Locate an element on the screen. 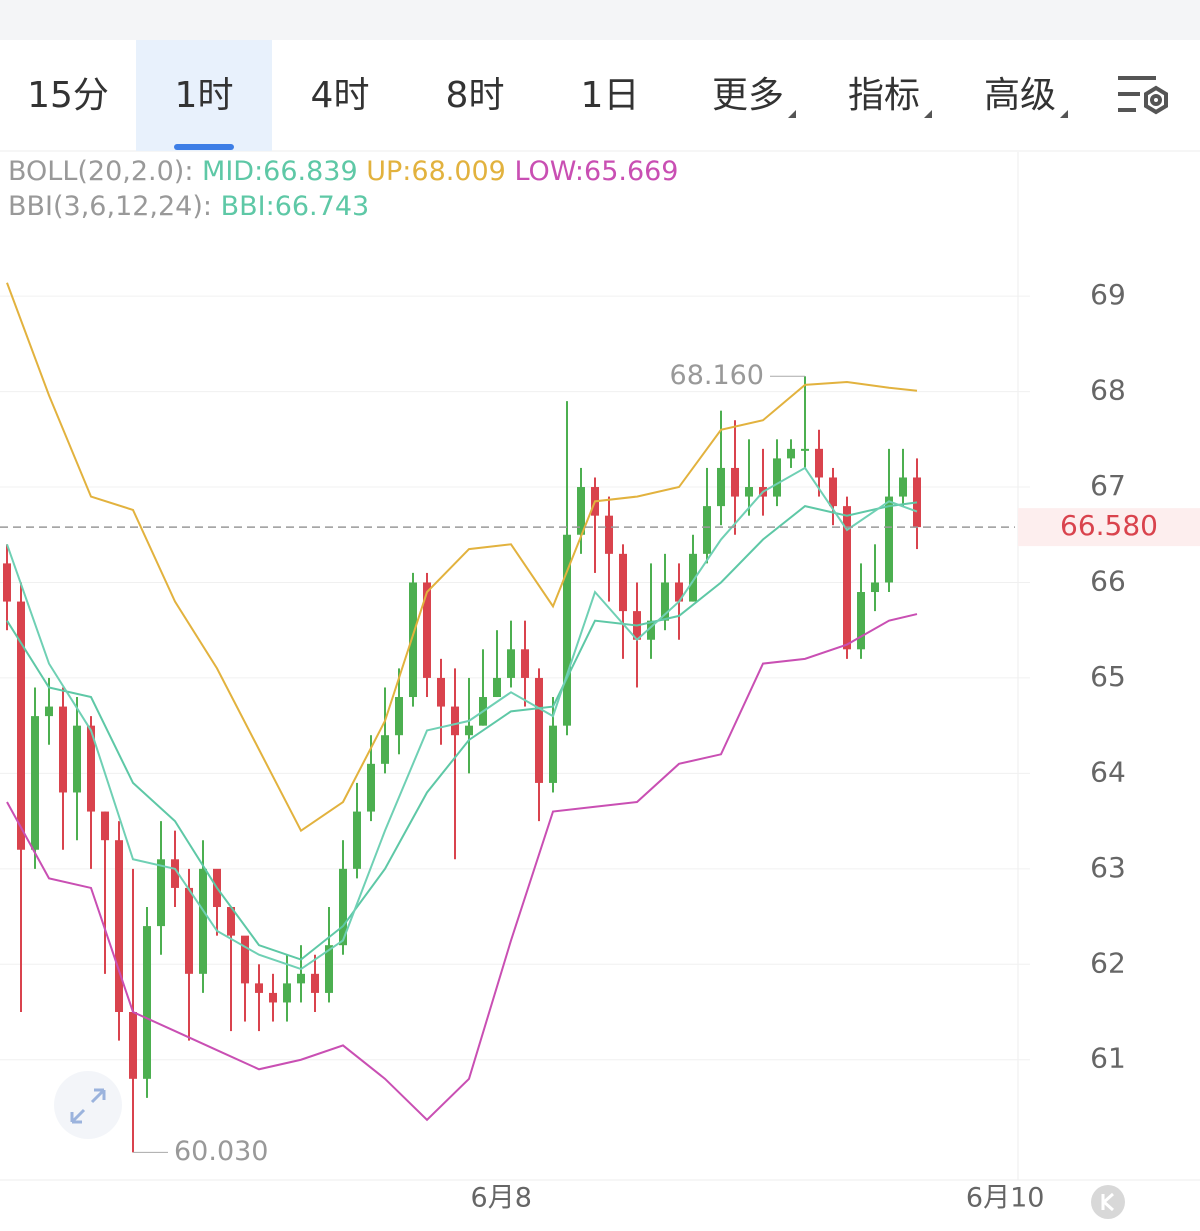  y-tick-label: 63 is located at coordinates (1108, 867).